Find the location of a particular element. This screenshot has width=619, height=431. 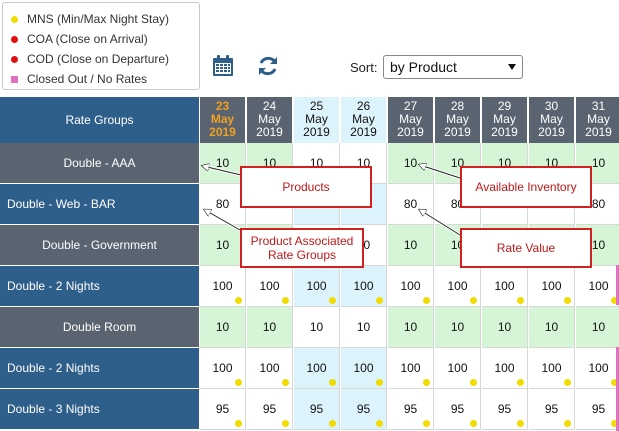

date-header-day: 31 is located at coordinates (598, 106).